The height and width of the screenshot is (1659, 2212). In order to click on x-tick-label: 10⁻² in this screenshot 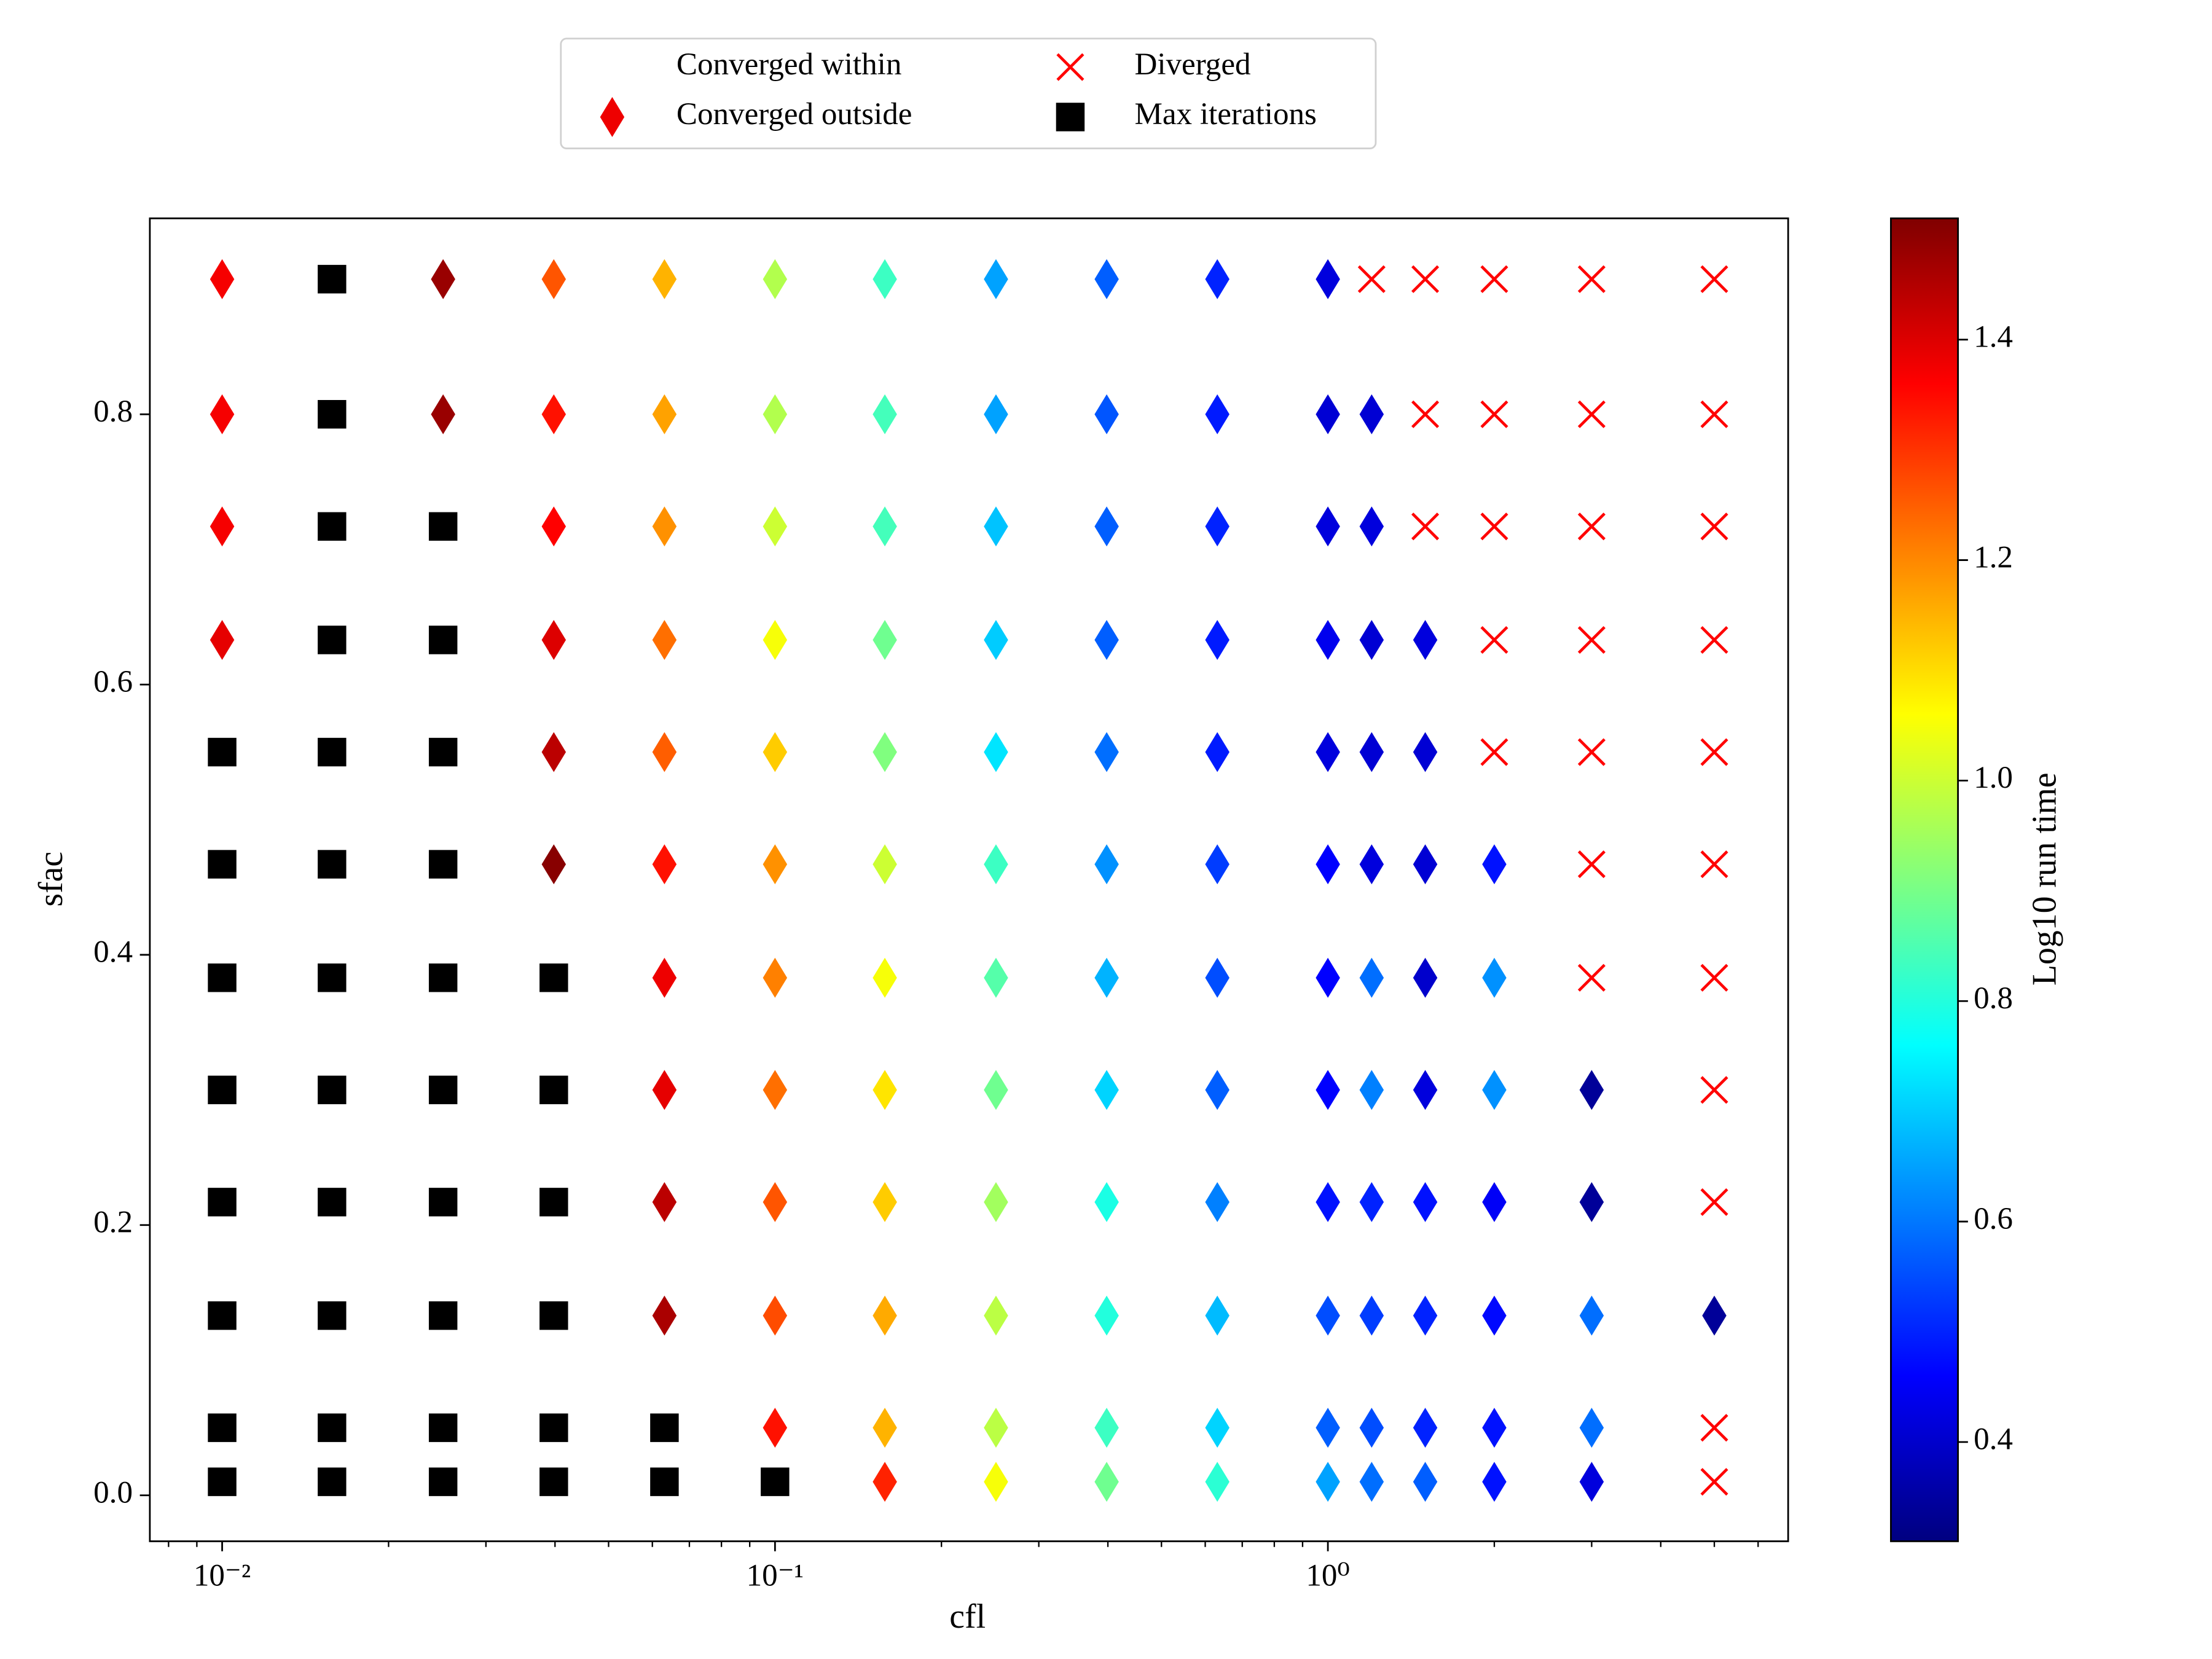, I will do `click(222, 1575)`.